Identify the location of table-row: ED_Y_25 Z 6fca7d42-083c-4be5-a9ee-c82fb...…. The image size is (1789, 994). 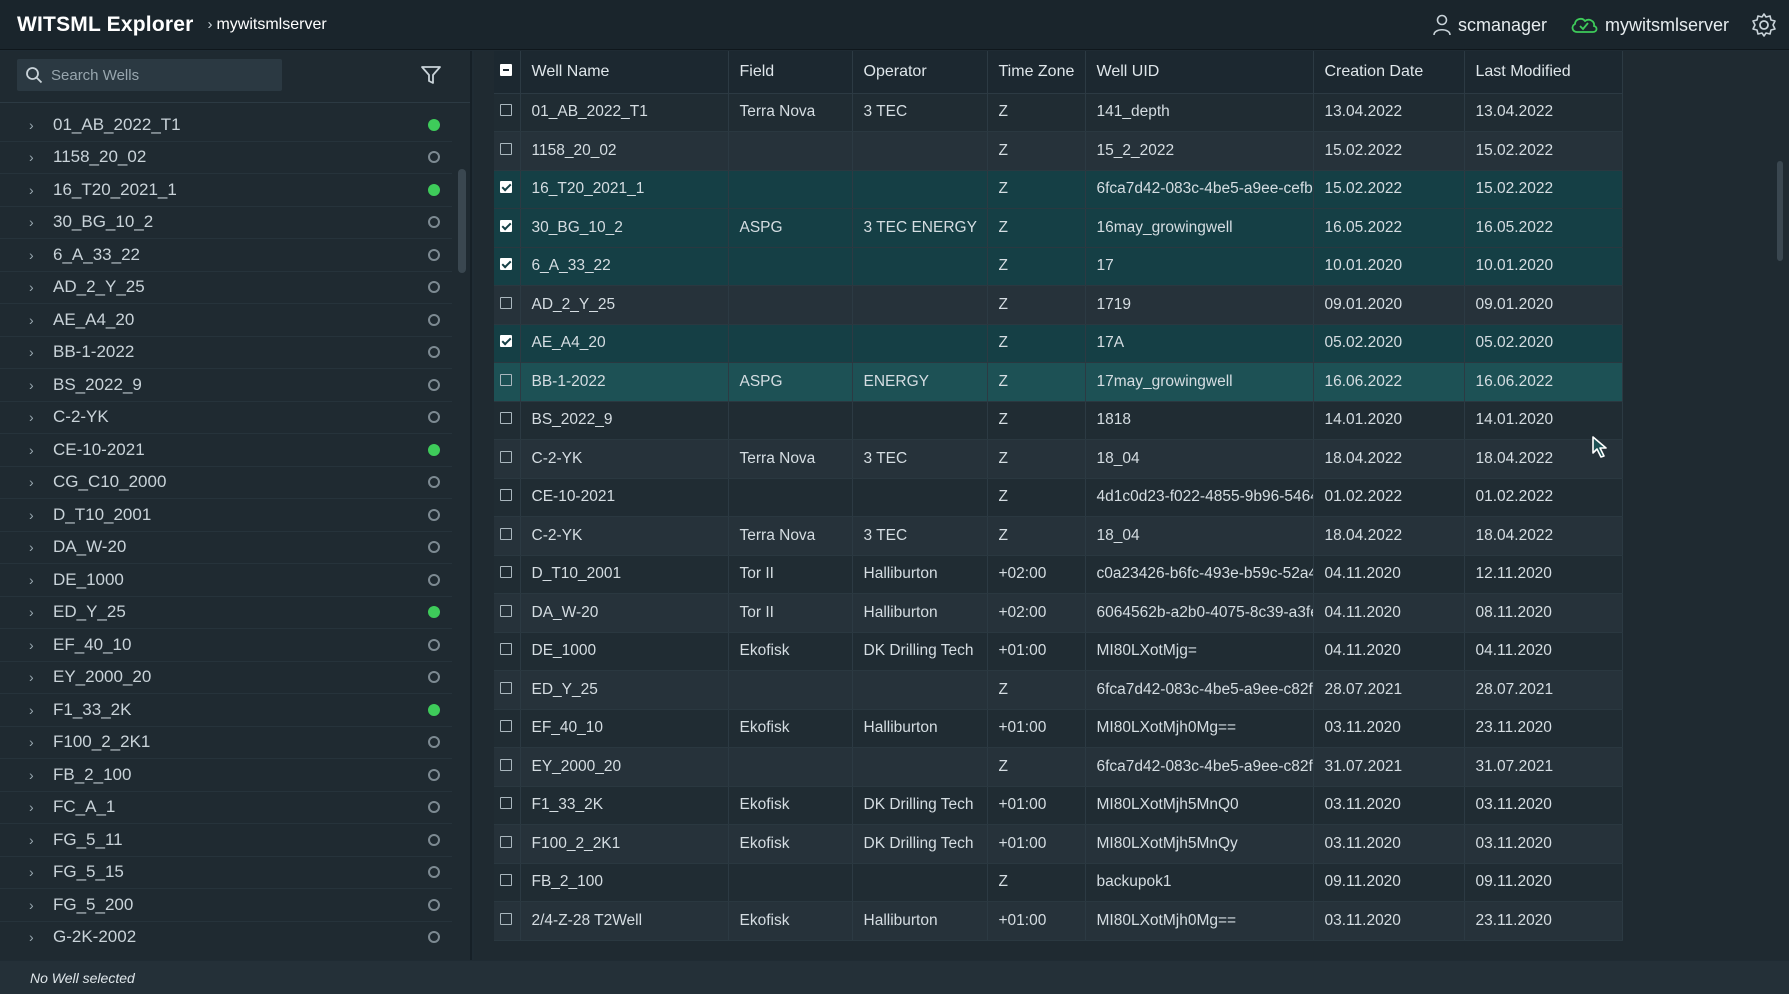
(1058, 690).